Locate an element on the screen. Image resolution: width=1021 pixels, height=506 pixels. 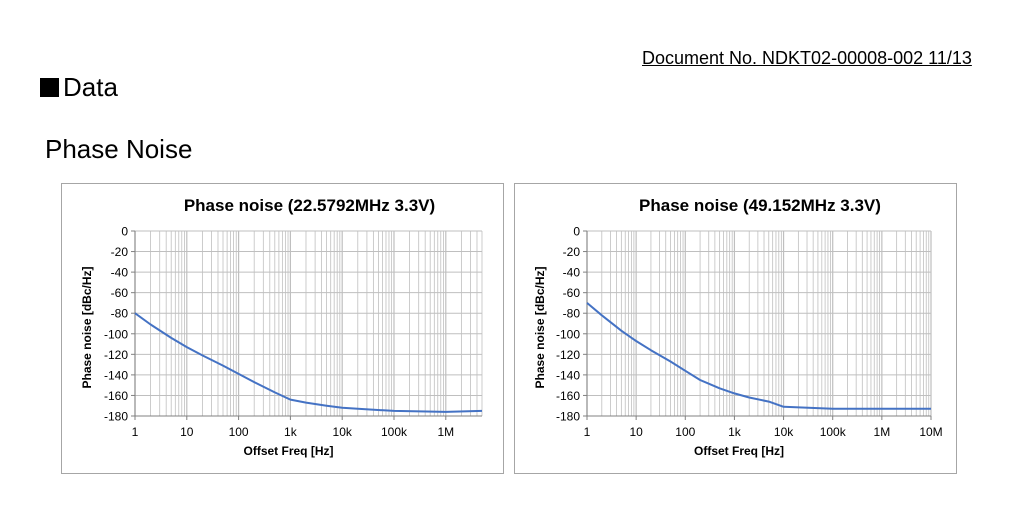
chart1-x-tick-label: 10k is located at coordinates (784, 432).